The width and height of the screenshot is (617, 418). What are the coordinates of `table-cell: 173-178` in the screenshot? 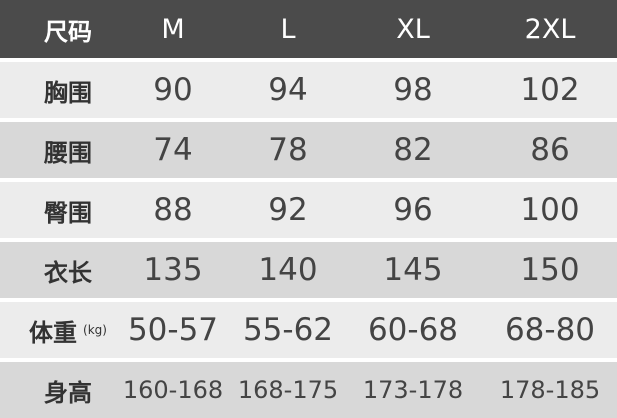 It's located at (413, 390).